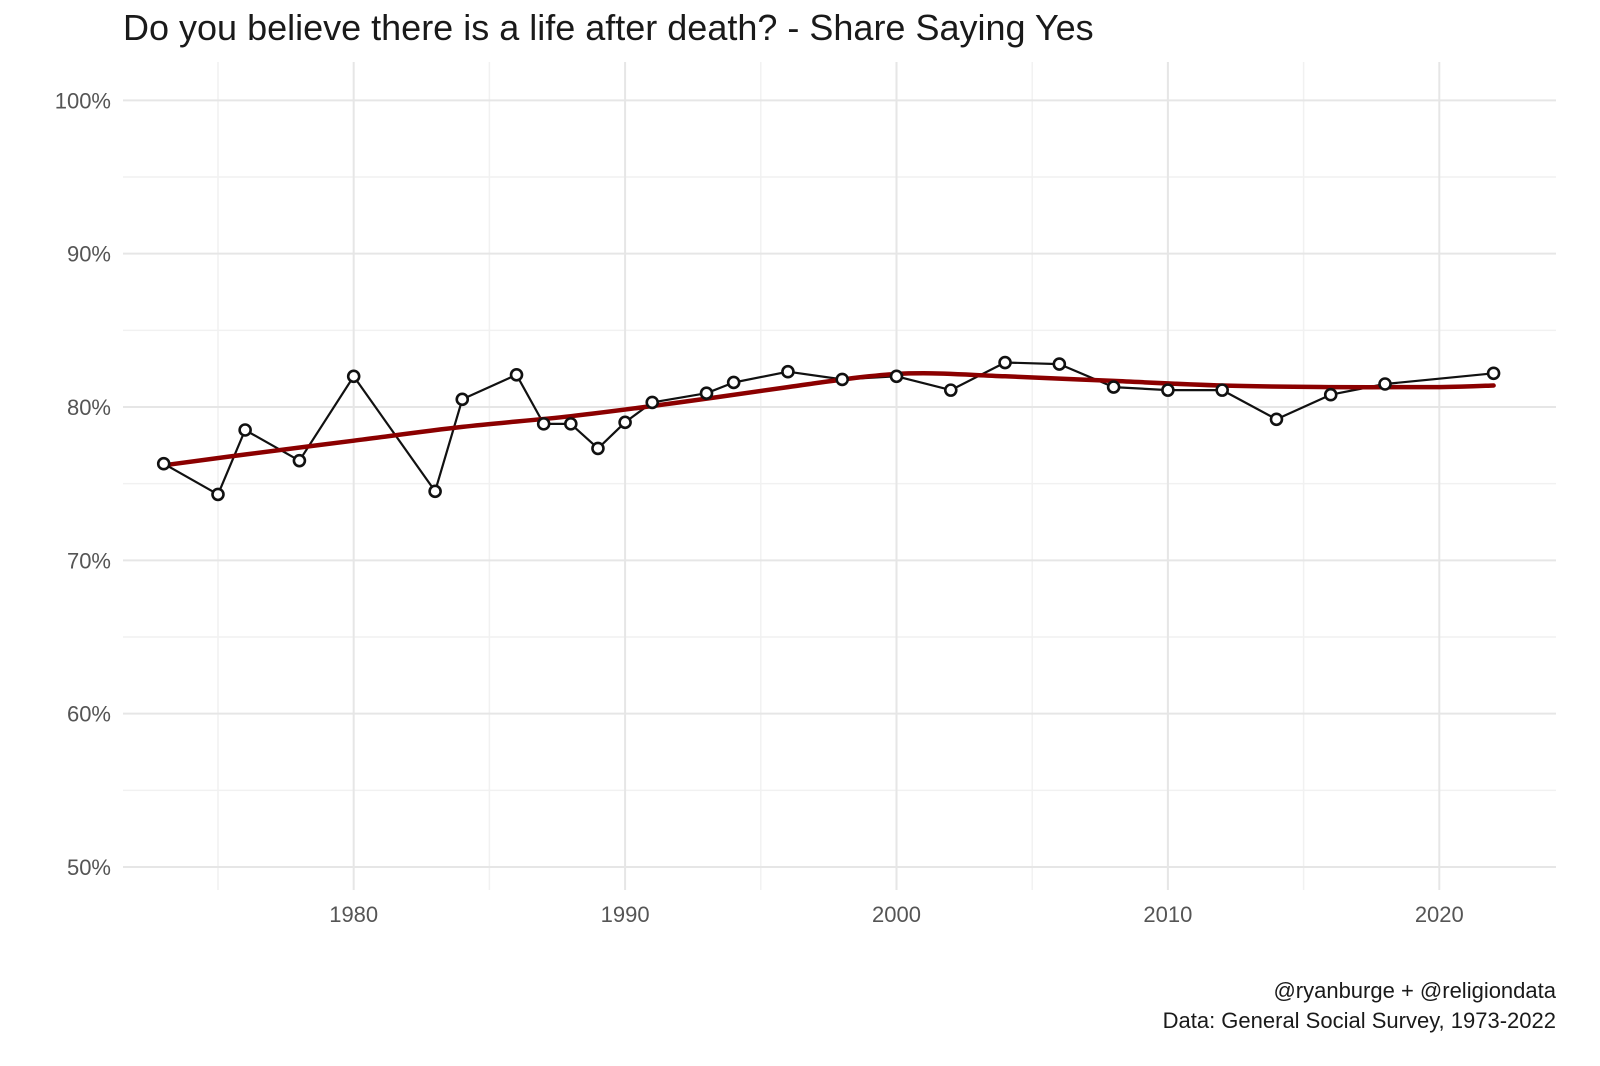 The image size is (1600, 1066). Describe the element at coordinates (89, 560) in the screenshot. I see `y-tick-label: 70%` at that location.